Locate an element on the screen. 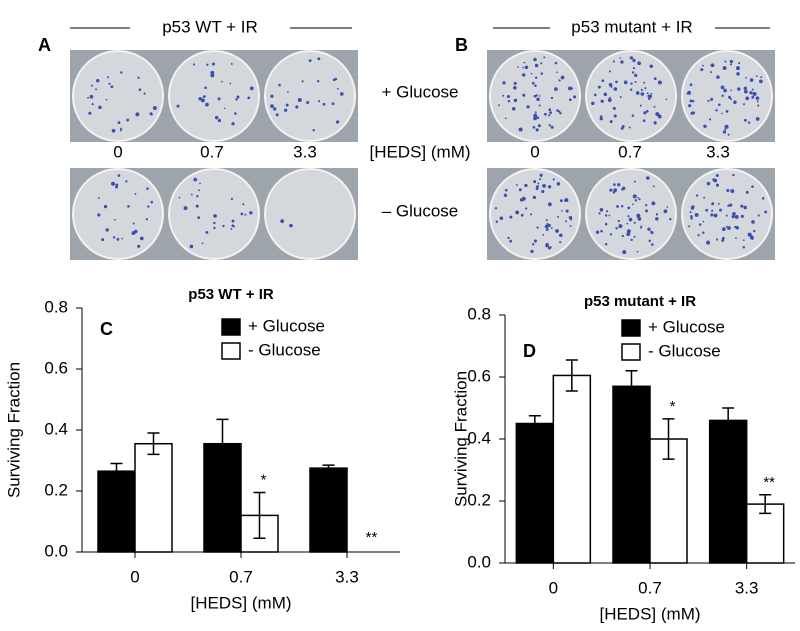 Image resolution: width=800 pixels, height=631 pixels. dish is located at coordinates (727, 96).